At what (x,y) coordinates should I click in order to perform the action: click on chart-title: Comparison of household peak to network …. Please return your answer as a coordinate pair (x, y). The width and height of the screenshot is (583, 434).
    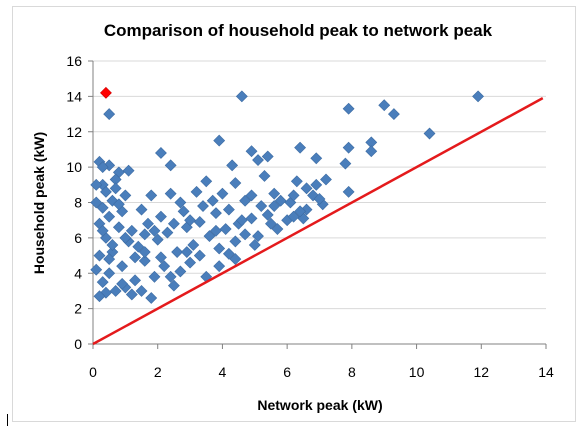
    Looking at the image, I should click on (298, 30).